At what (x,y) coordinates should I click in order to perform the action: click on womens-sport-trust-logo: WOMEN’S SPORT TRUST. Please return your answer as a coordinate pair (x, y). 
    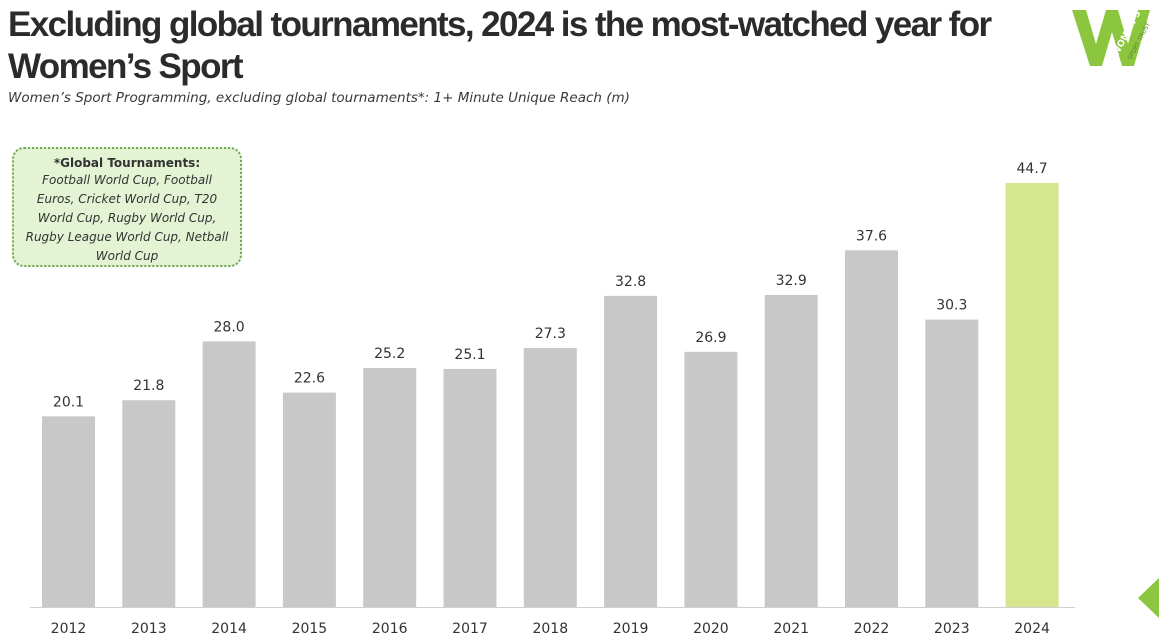
    Looking at the image, I should click on (1112, 37).